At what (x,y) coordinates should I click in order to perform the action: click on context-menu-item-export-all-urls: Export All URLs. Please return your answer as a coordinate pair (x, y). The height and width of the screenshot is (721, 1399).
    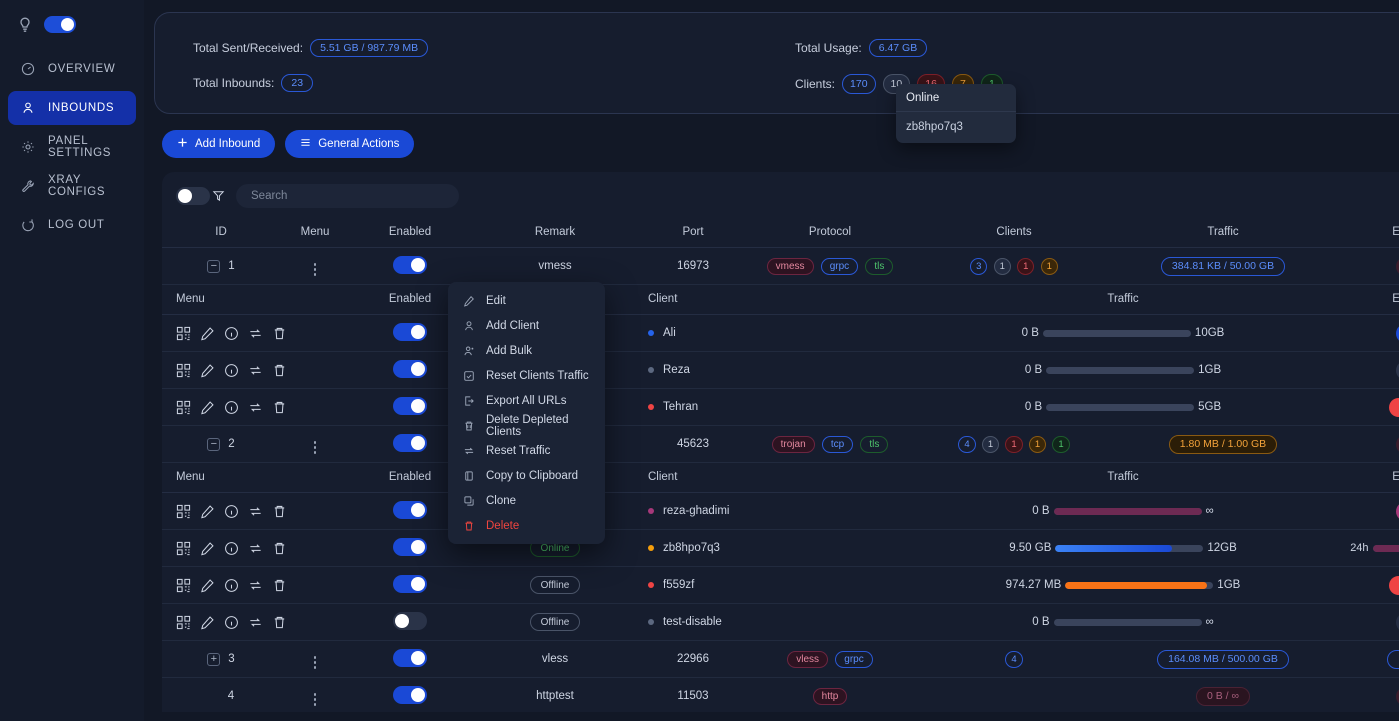
    Looking at the image, I should click on (526, 400).